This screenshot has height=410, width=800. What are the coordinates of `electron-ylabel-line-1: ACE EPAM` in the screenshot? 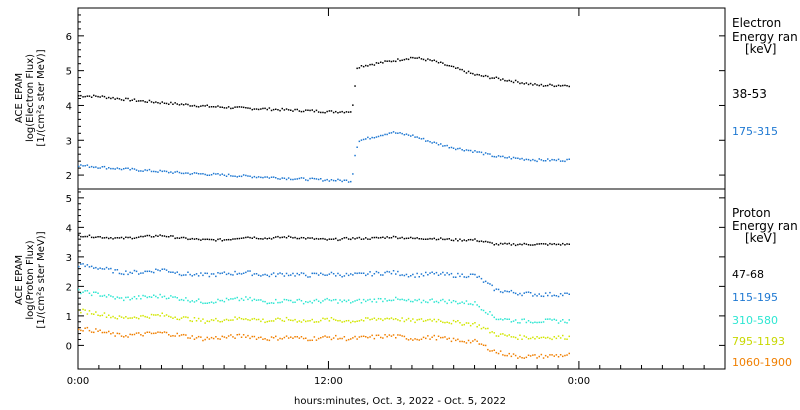 It's located at (19, 98).